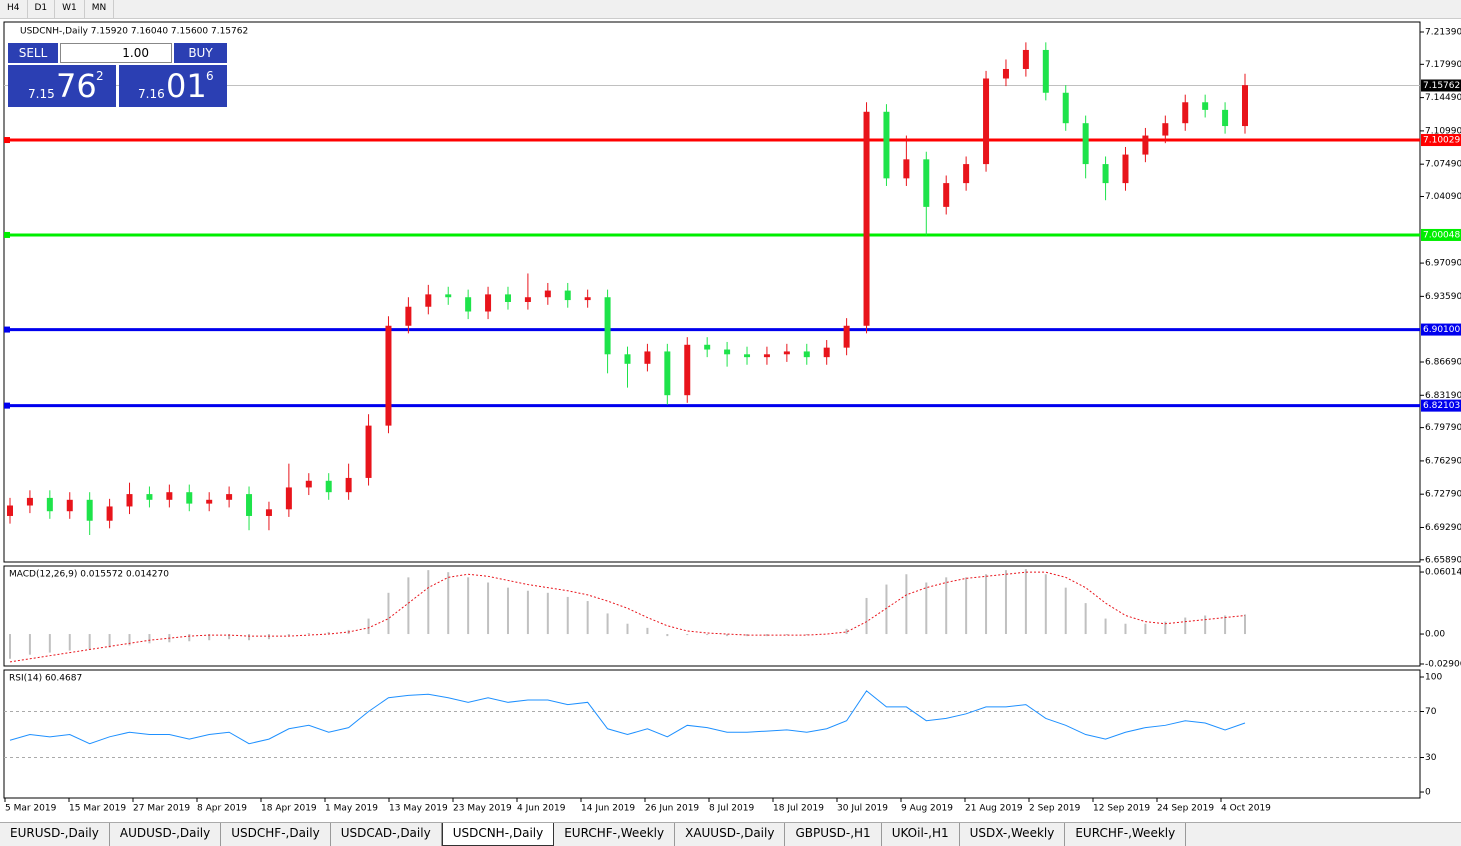 The width and height of the screenshot is (1461, 846). What do you see at coordinates (31, 809) in the screenshot?
I see `x-tick-label: 5 Mar 2019` at bounding box center [31, 809].